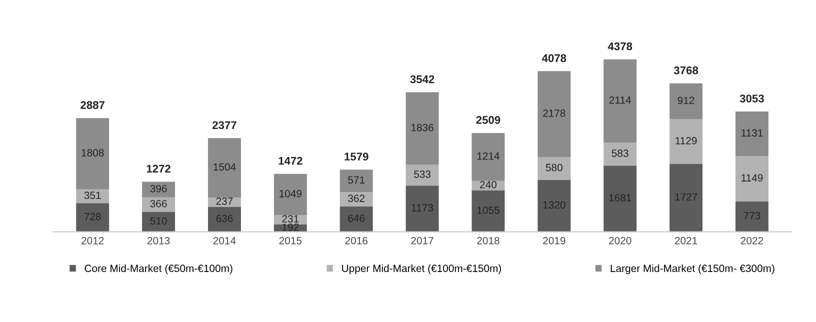 The width and height of the screenshot is (816, 322). Describe the element at coordinates (488, 184) in the screenshot. I see `data-label: 240` at that location.